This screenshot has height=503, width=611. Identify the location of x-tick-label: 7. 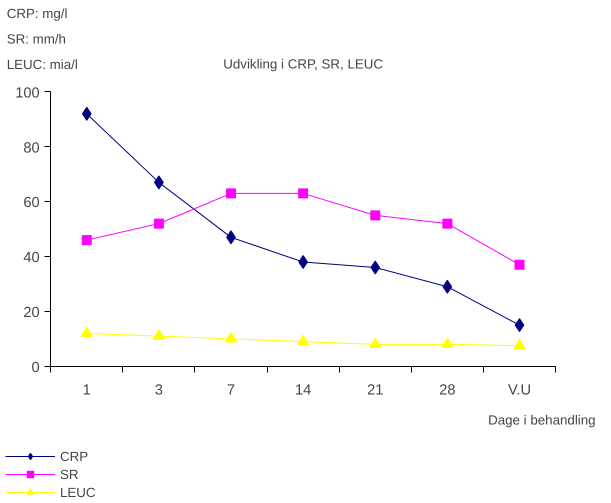
(231, 390).